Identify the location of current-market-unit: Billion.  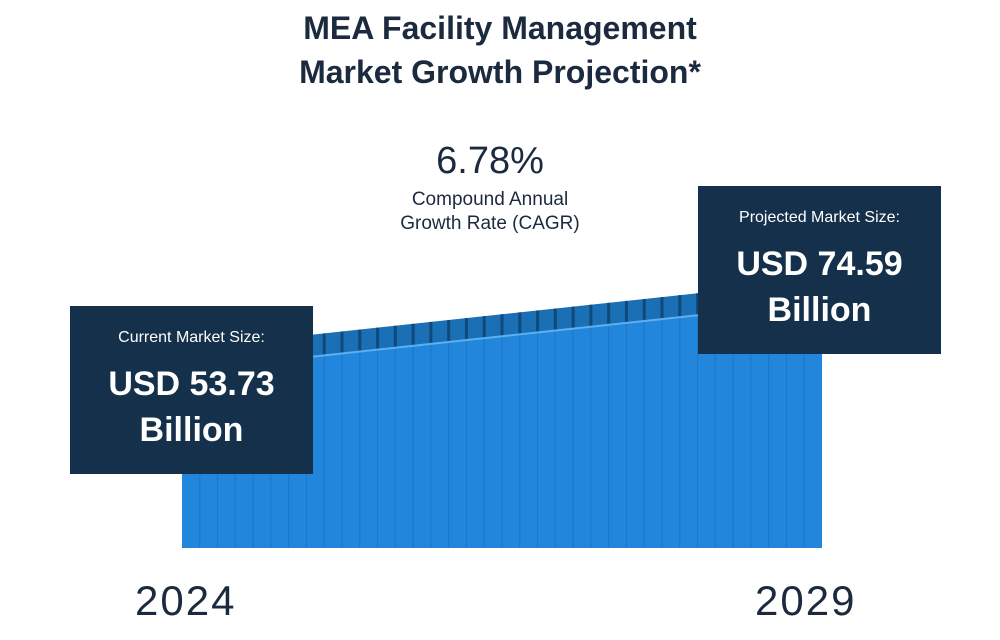
(191, 430).